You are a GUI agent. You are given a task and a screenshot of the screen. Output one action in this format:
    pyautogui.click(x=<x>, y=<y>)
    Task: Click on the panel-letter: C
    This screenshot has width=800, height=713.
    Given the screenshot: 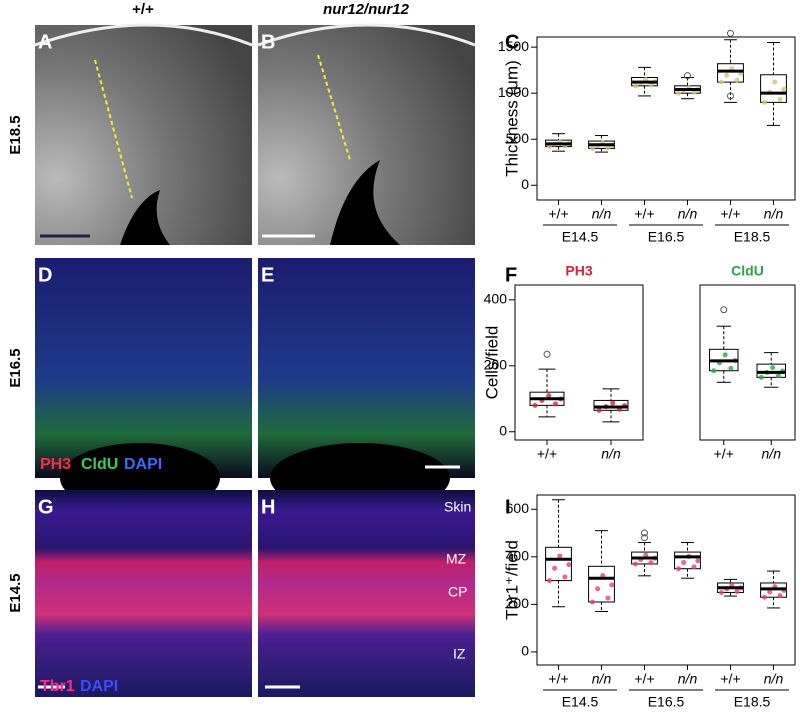 What is the action you would take?
    pyautogui.click(x=512, y=42)
    